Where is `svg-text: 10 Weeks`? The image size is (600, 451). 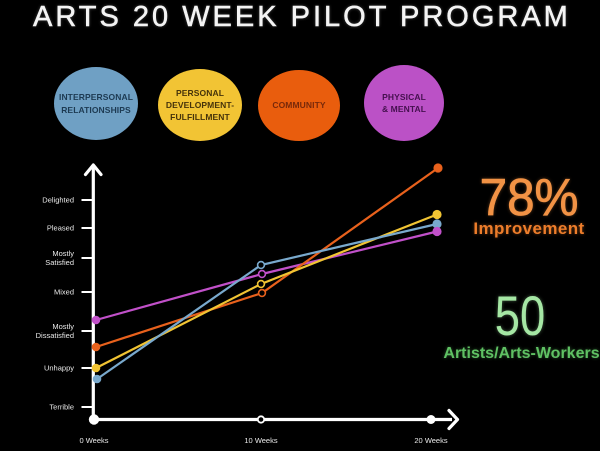 svg-text: 10 Weeks is located at coordinates (260, 440).